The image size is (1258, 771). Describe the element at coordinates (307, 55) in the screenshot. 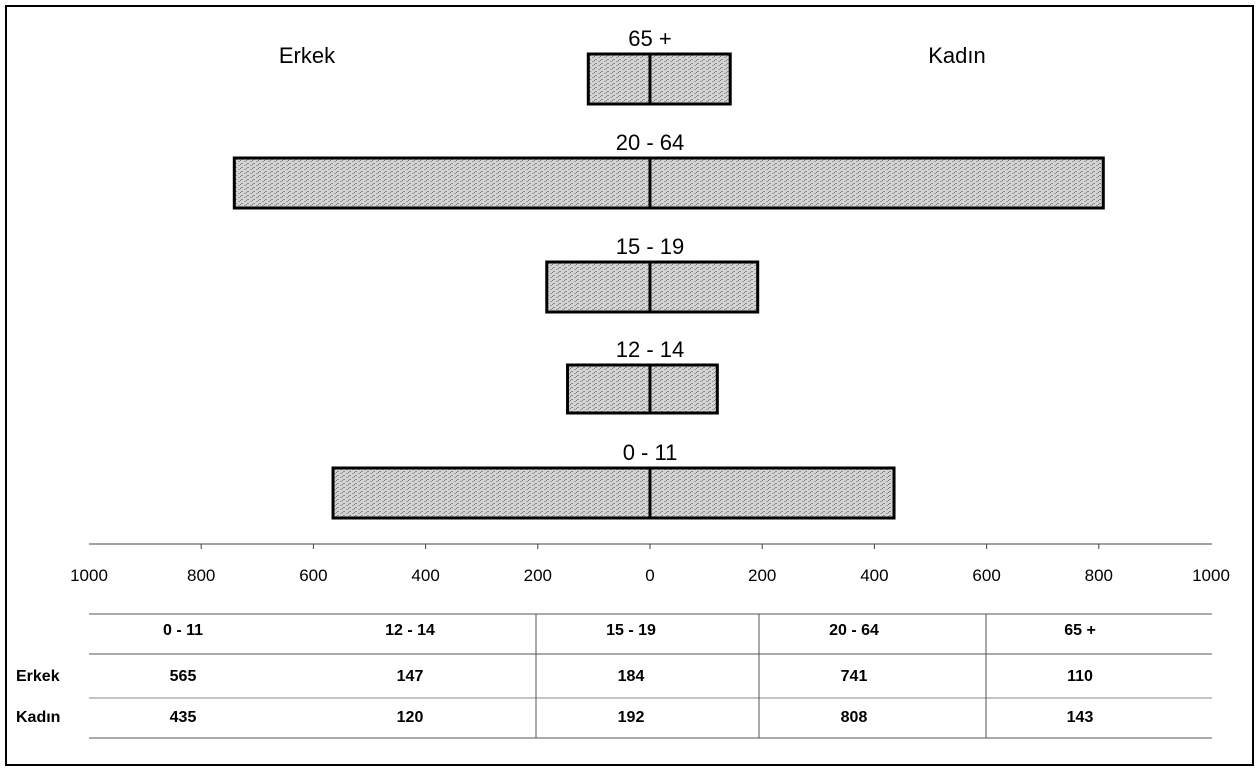

I see `left-sex-label: Erkek` at that location.